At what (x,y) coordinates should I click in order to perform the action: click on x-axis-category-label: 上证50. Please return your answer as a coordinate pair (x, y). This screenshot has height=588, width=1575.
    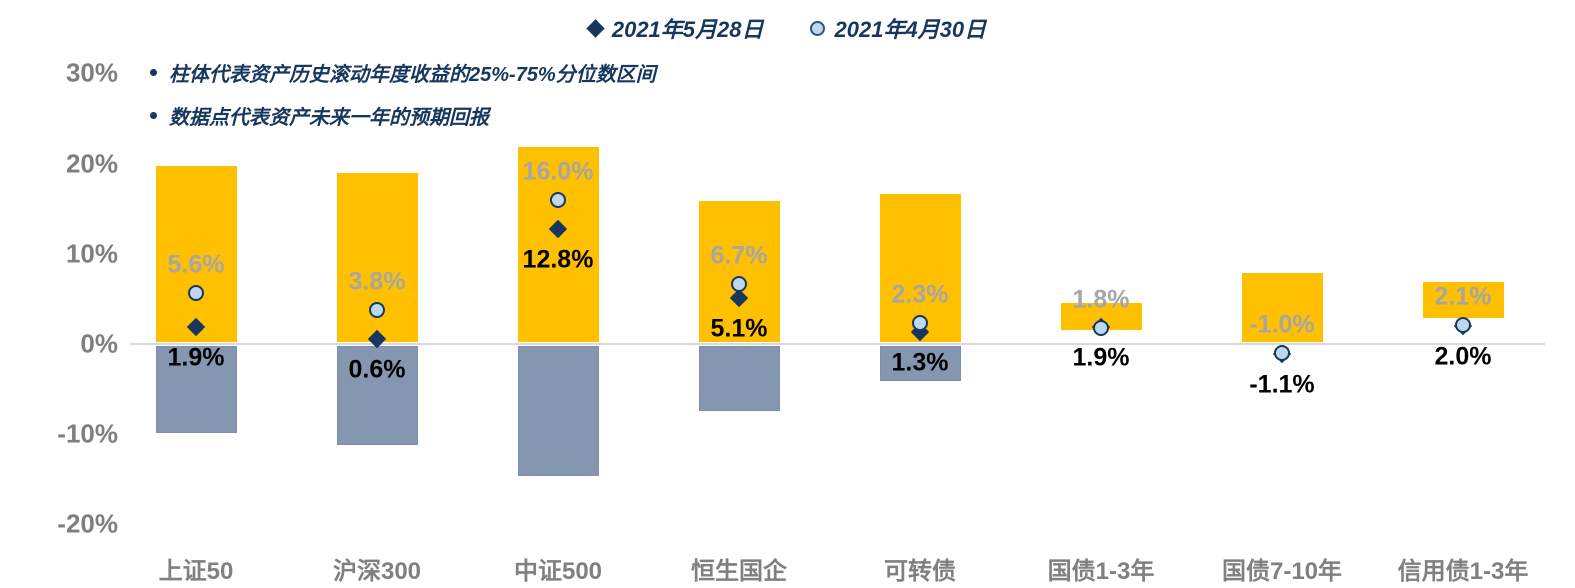
    Looking at the image, I should click on (196, 571).